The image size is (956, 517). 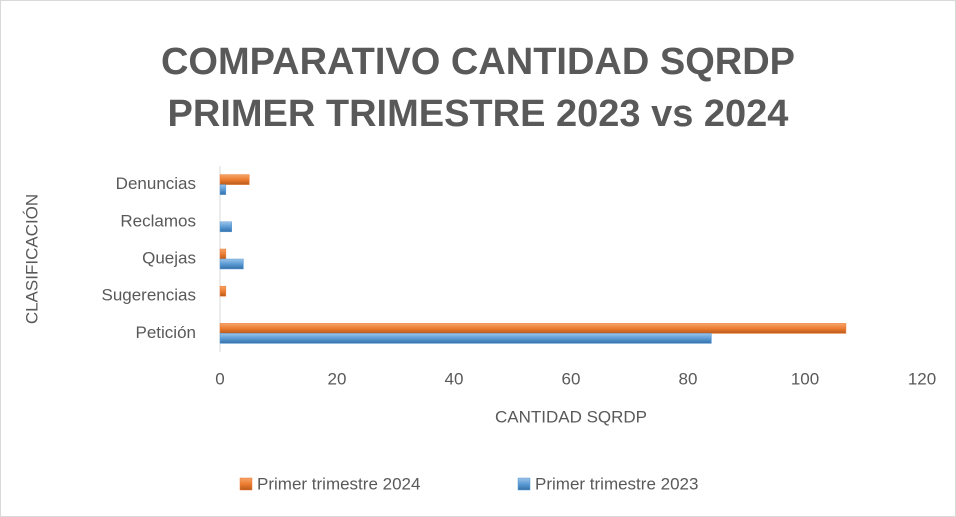 I want to click on x-axis-title: CANTIDAD SQRDP, so click(x=571, y=416).